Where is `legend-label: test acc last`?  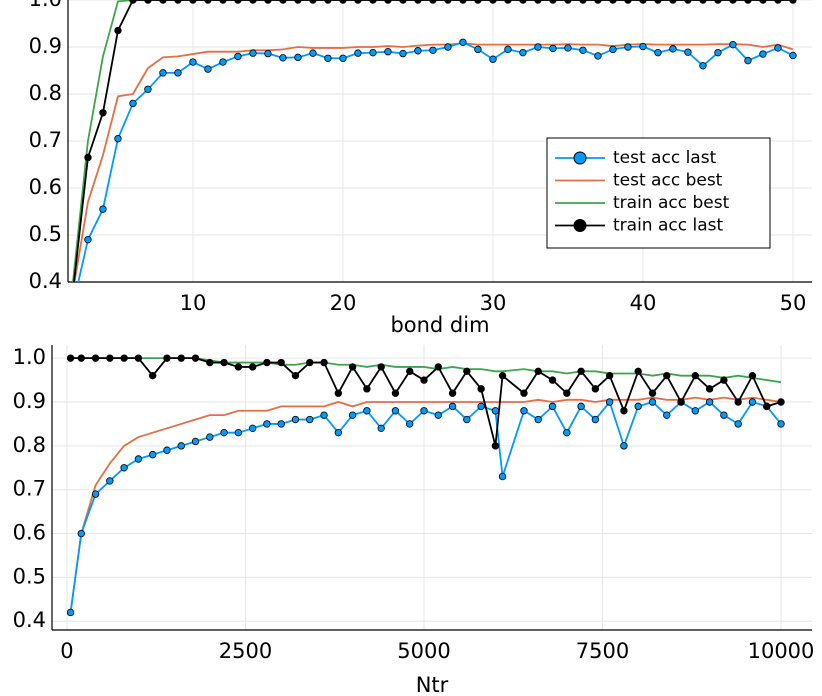 legend-label: test acc last is located at coordinates (665, 158).